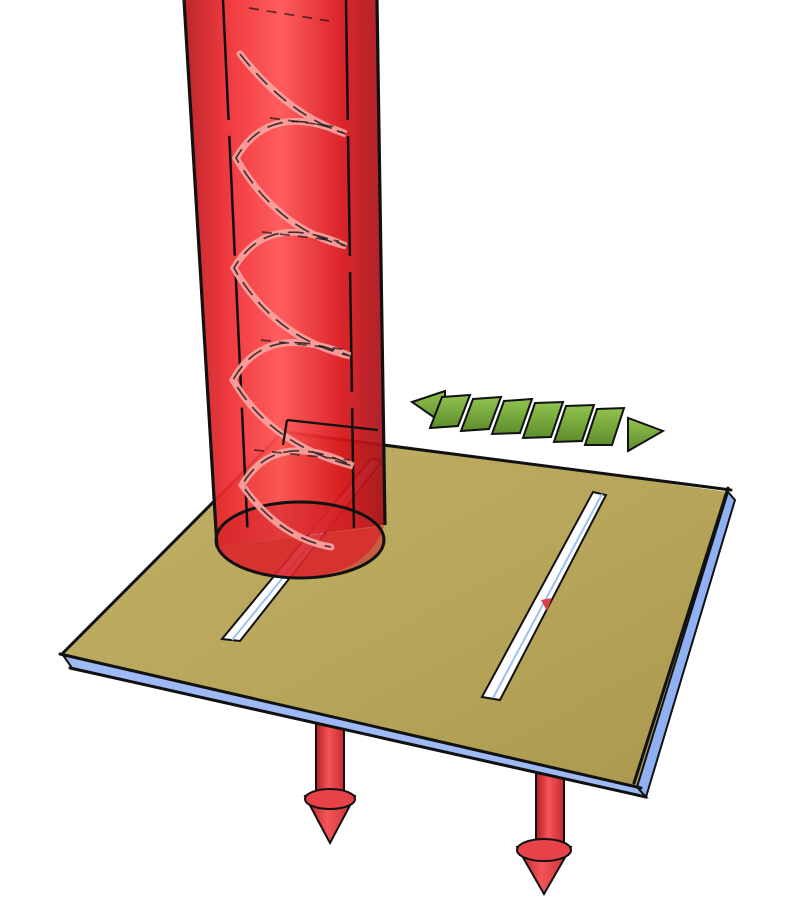 Image resolution: width=800 pixels, height=915 pixels. I want to click on right-slot, so click(544, 596).